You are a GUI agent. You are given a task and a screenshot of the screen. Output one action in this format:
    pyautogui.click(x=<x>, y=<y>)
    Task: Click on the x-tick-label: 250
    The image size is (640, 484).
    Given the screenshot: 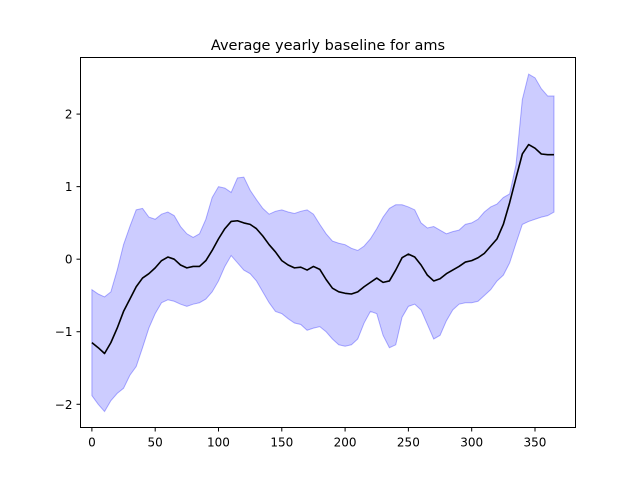 What is the action you would take?
    pyautogui.click(x=408, y=443)
    